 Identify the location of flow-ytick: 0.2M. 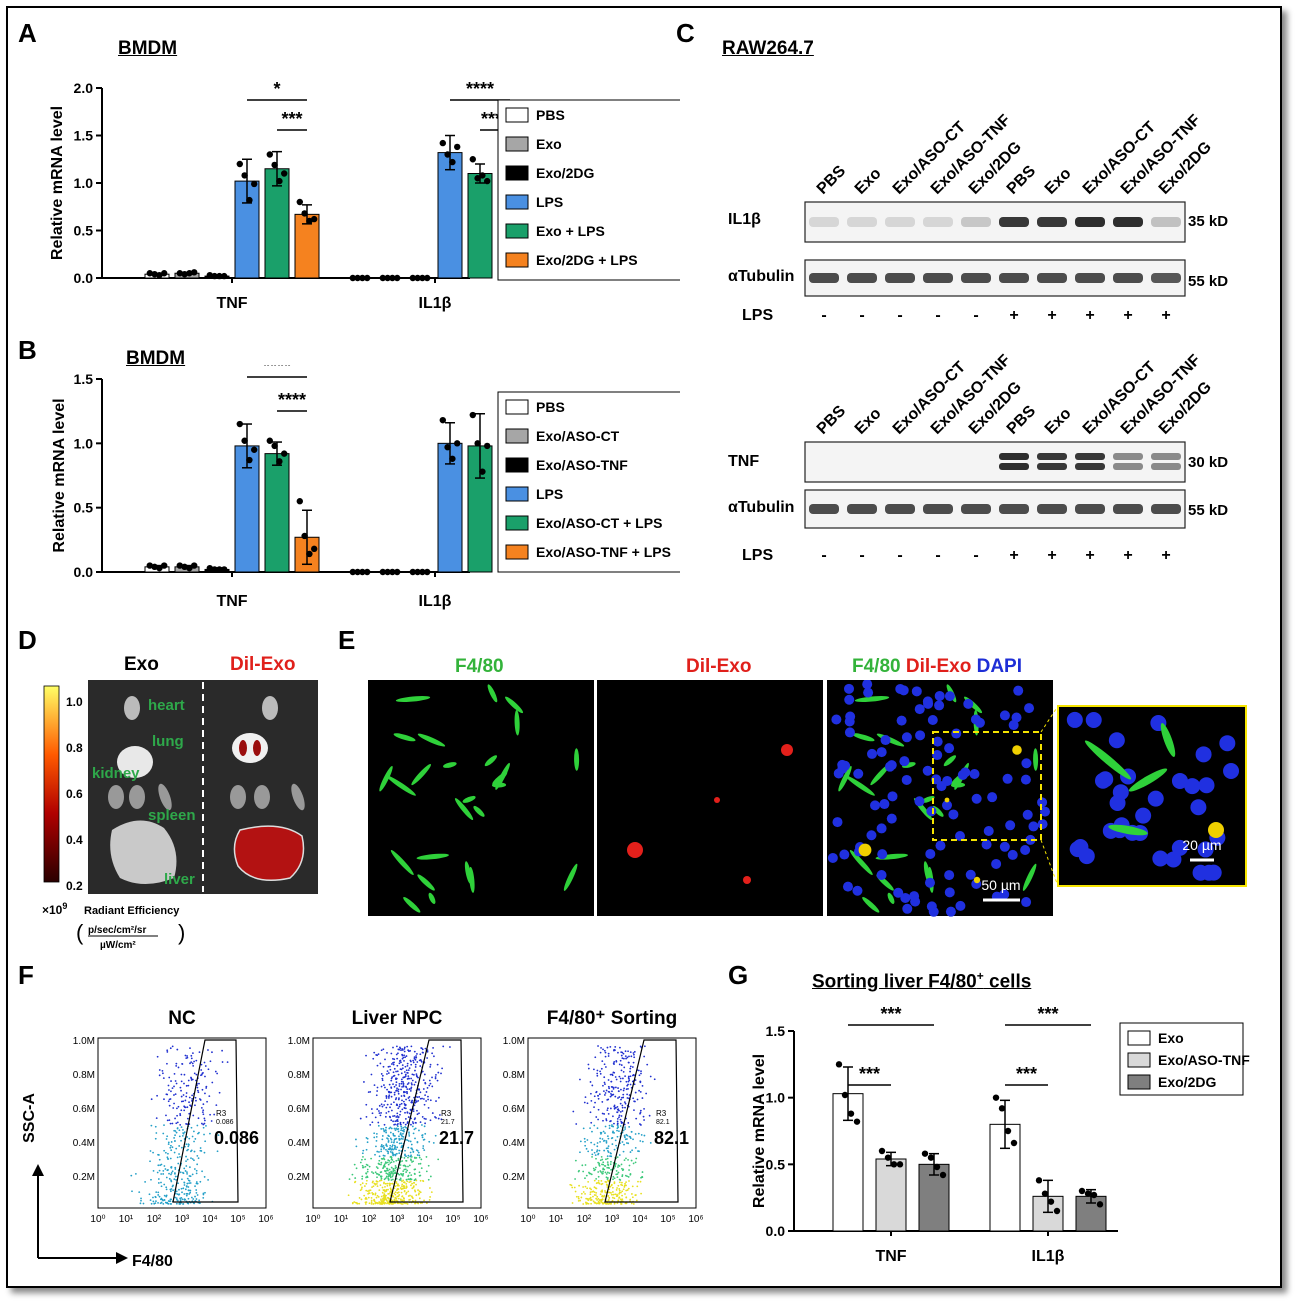
(514, 1177).